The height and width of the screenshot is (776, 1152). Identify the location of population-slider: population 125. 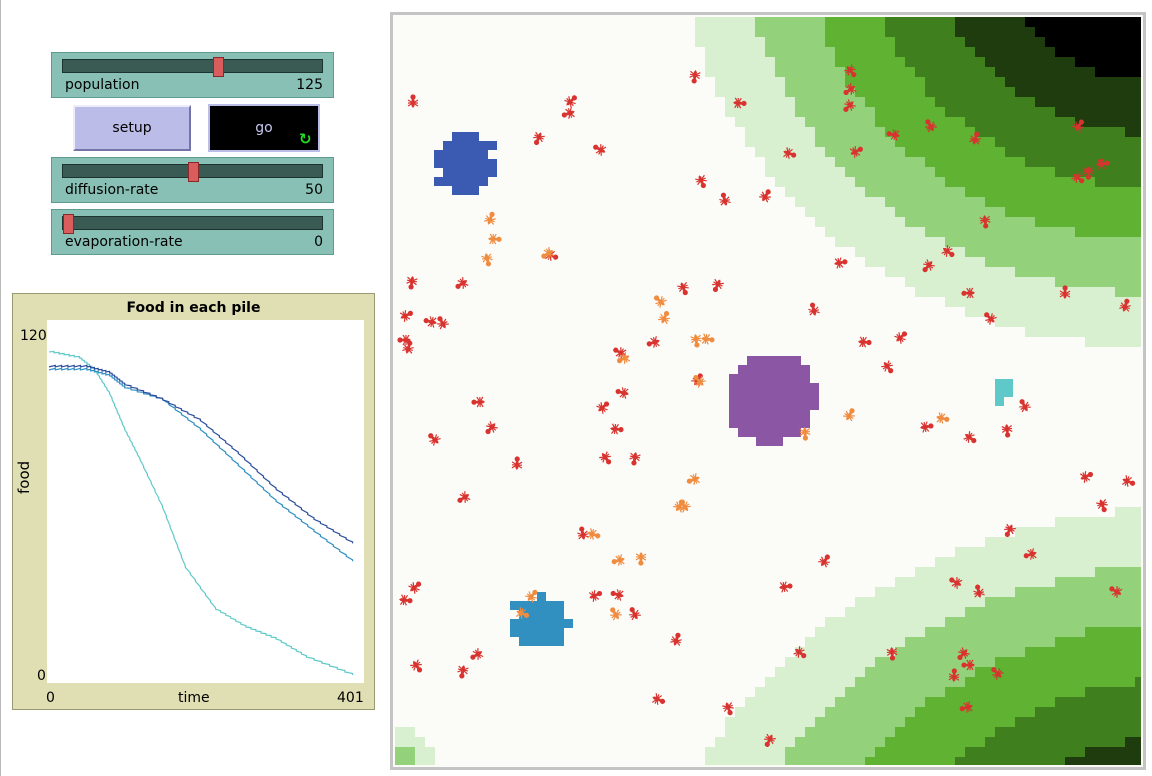
(192, 75).